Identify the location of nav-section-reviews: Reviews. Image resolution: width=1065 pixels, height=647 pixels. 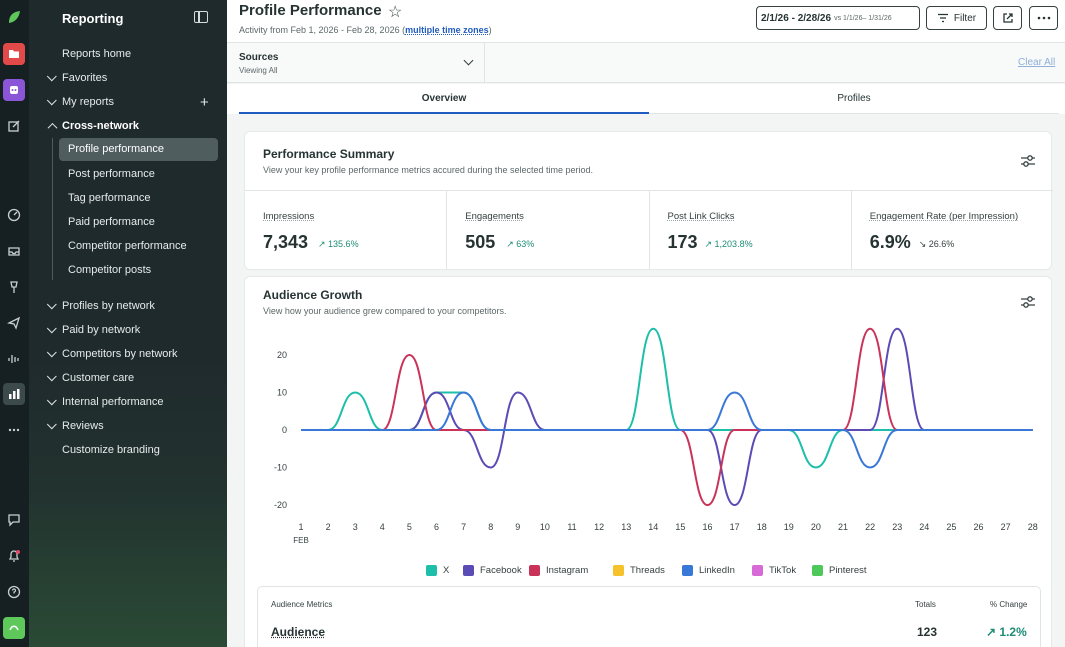
(76, 426).